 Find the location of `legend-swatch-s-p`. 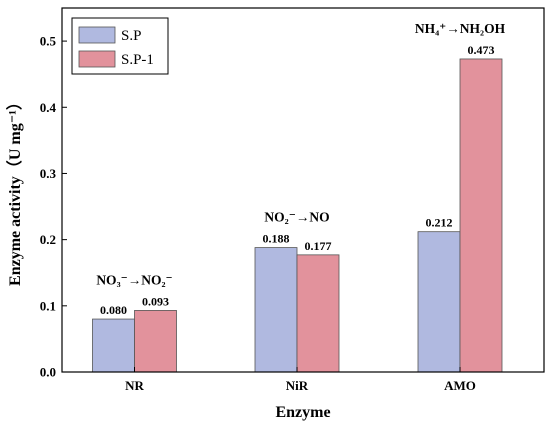

legend-swatch-s-p is located at coordinates (97, 35).